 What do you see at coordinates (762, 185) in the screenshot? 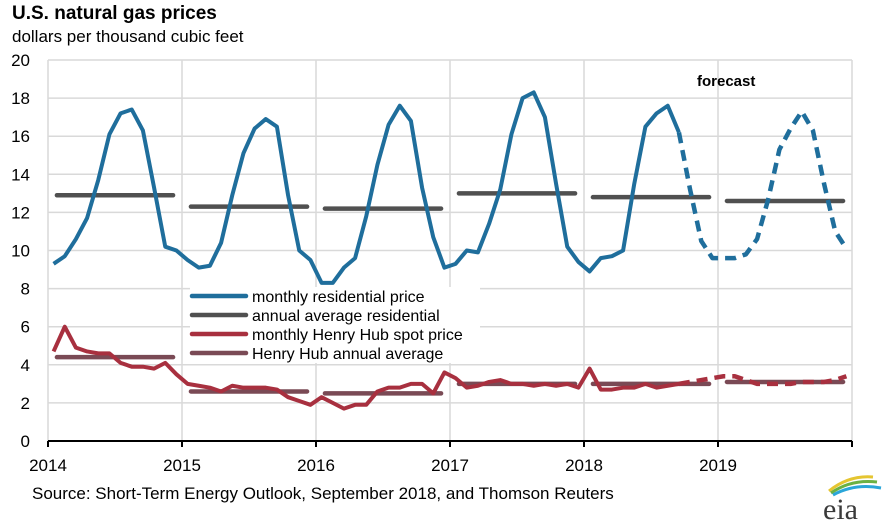
I see `monthly-residential-price-forecast-line` at bounding box center [762, 185].